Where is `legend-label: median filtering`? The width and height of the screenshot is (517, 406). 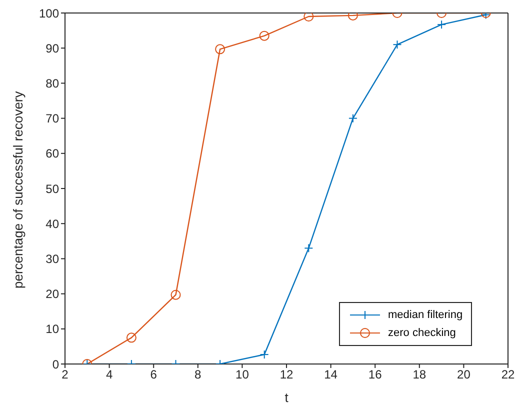 legend-label: median filtering is located at coordinates (425, 315).